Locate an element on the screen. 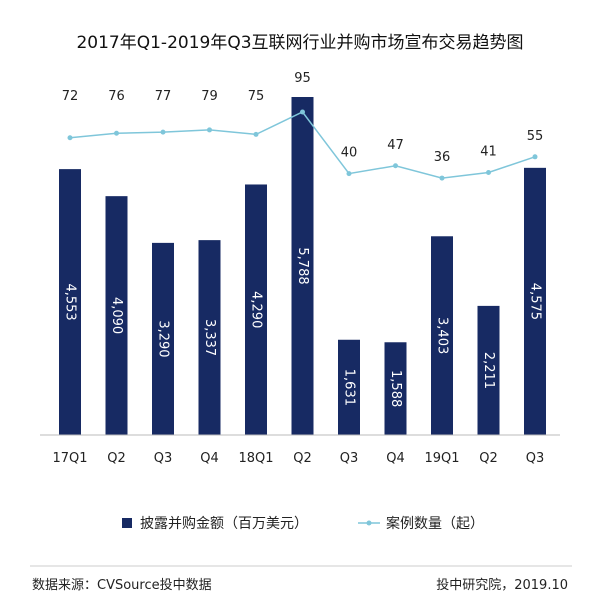  bar-value-label: 2,211 is located at coordinates (488, 370).